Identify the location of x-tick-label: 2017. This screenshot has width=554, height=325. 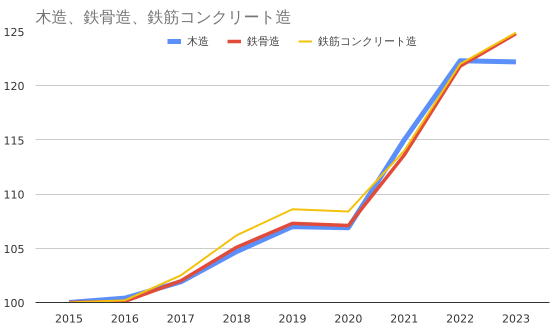
(180, 318).